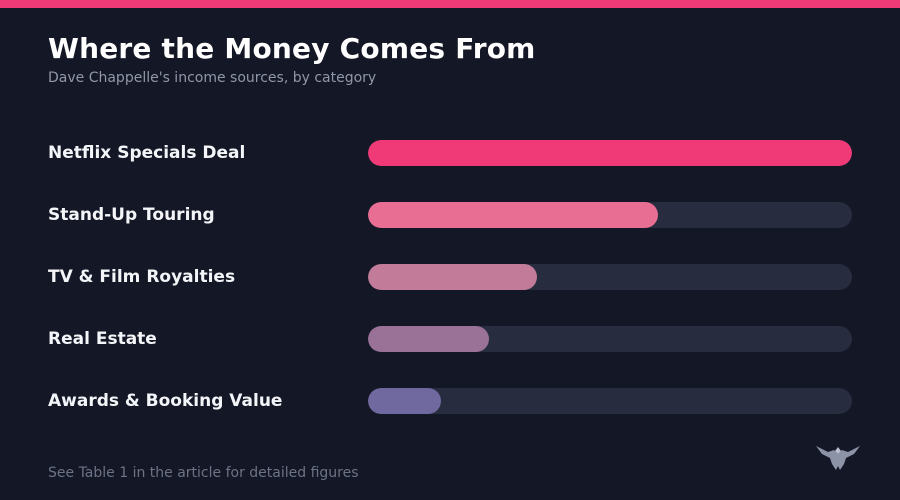  What do you see at coordinates (131, 215) in the screenshot?
I see `bar-label: Stand-Up Touring` at bounding box center [131, 215].